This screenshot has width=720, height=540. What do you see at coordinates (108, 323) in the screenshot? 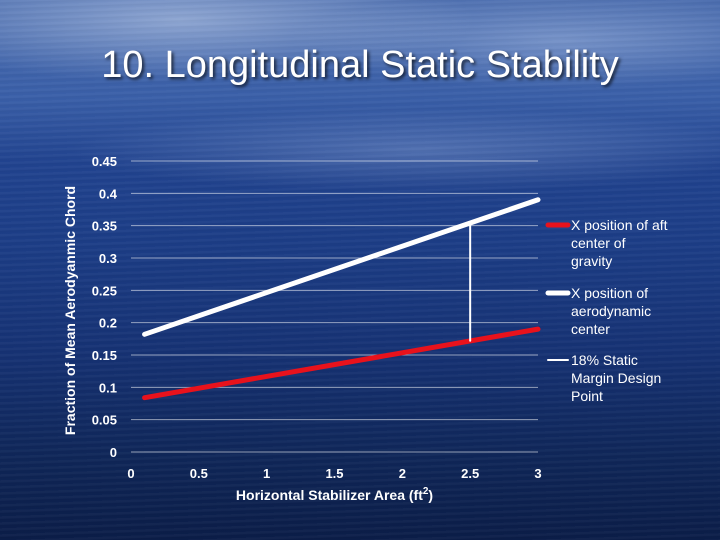
I see `y-tick-label: 0.2` at bounding box center [108, 323].